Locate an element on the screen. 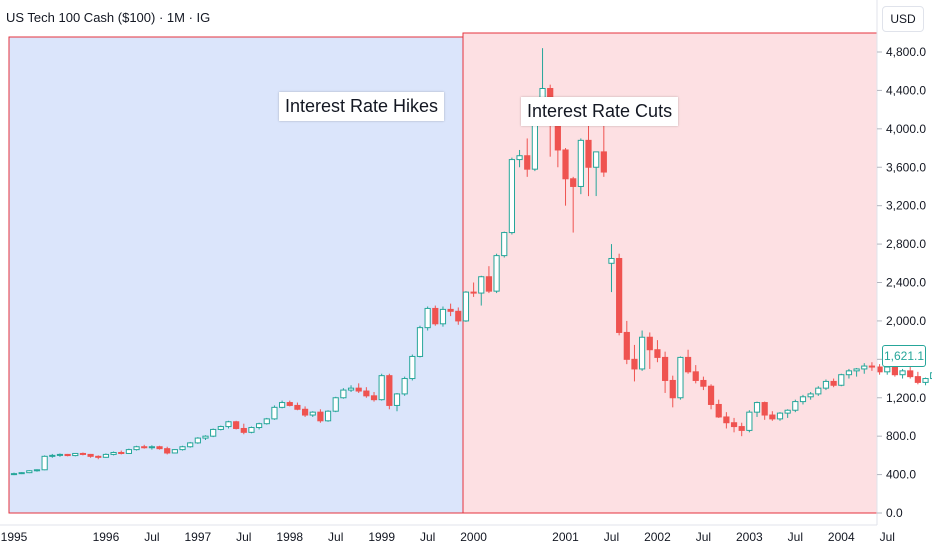 This screenshot has height=550, width=932. time-tick-label: 1996 is located at coordinates (106, 537).